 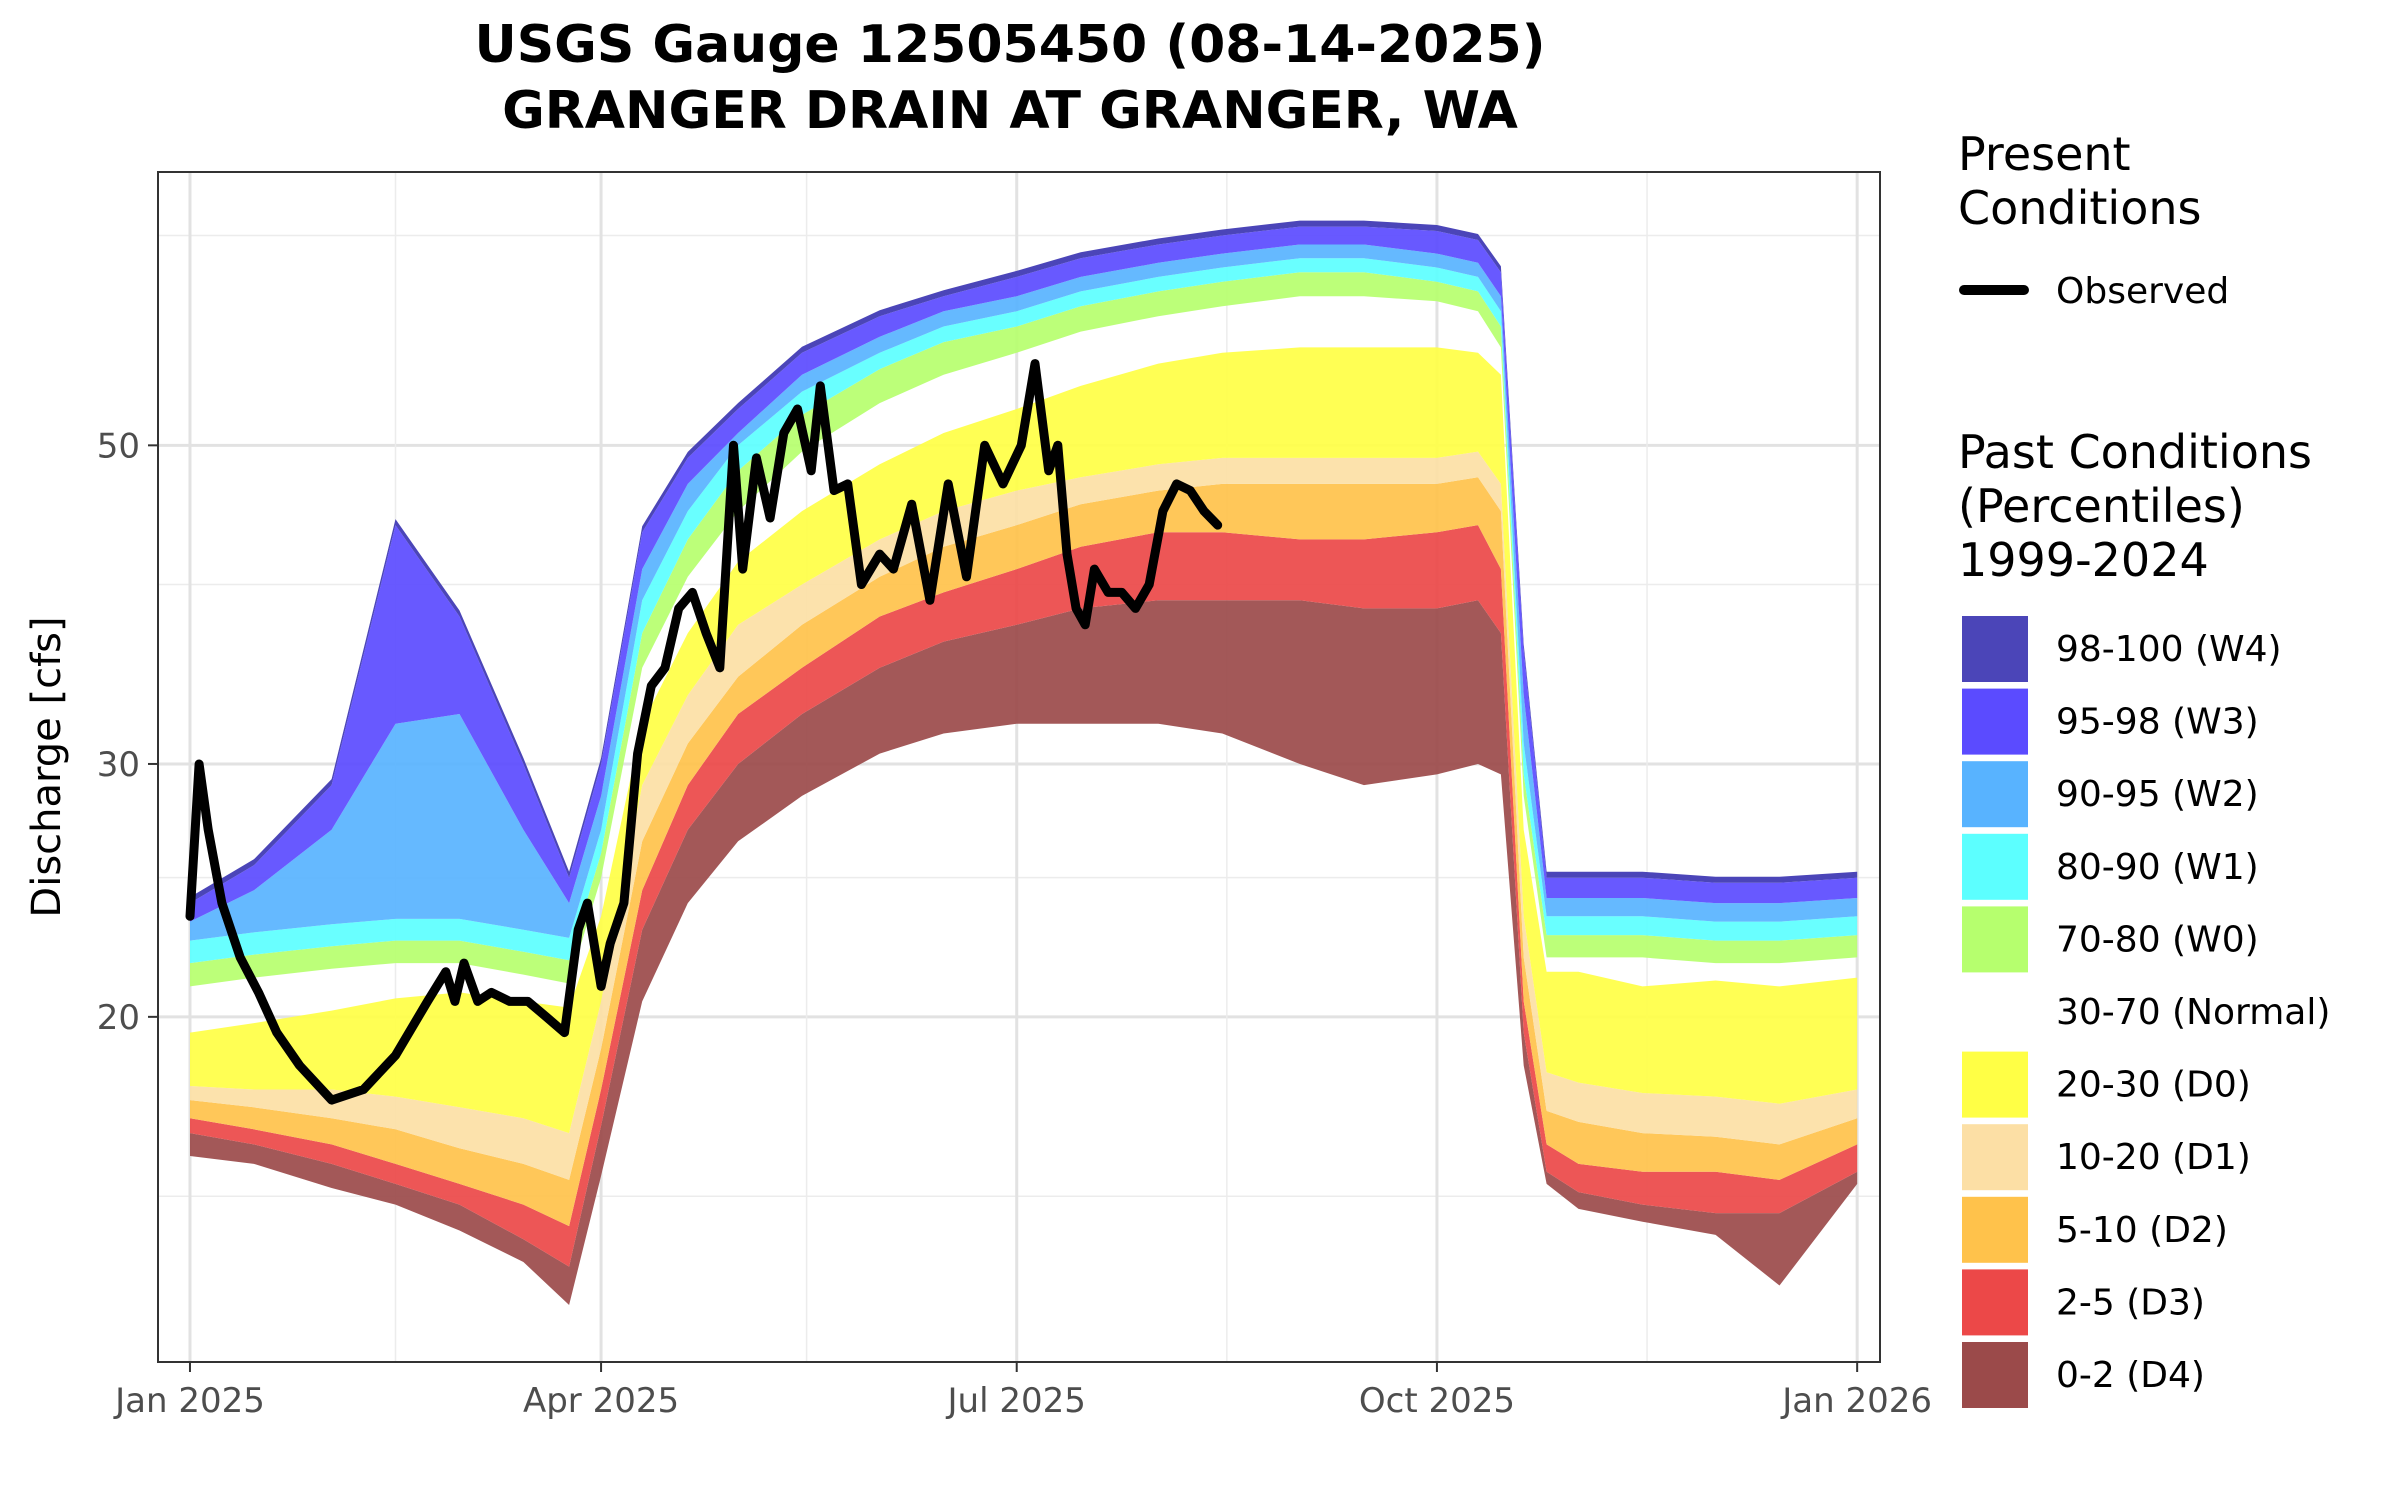 I want to click on legend-entry-label: 5-10 (D2), so click(x=2142, y=1230).